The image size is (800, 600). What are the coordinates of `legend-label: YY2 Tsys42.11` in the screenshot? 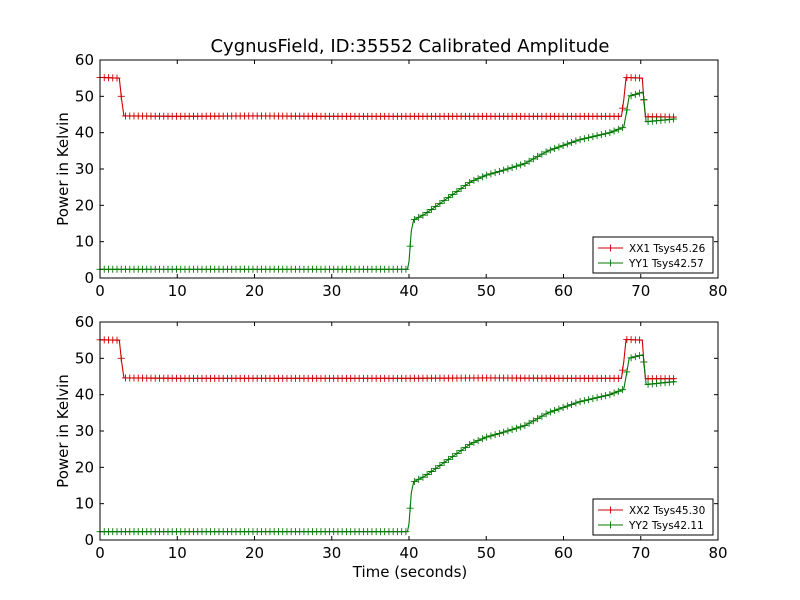 It's located at (666, 526).